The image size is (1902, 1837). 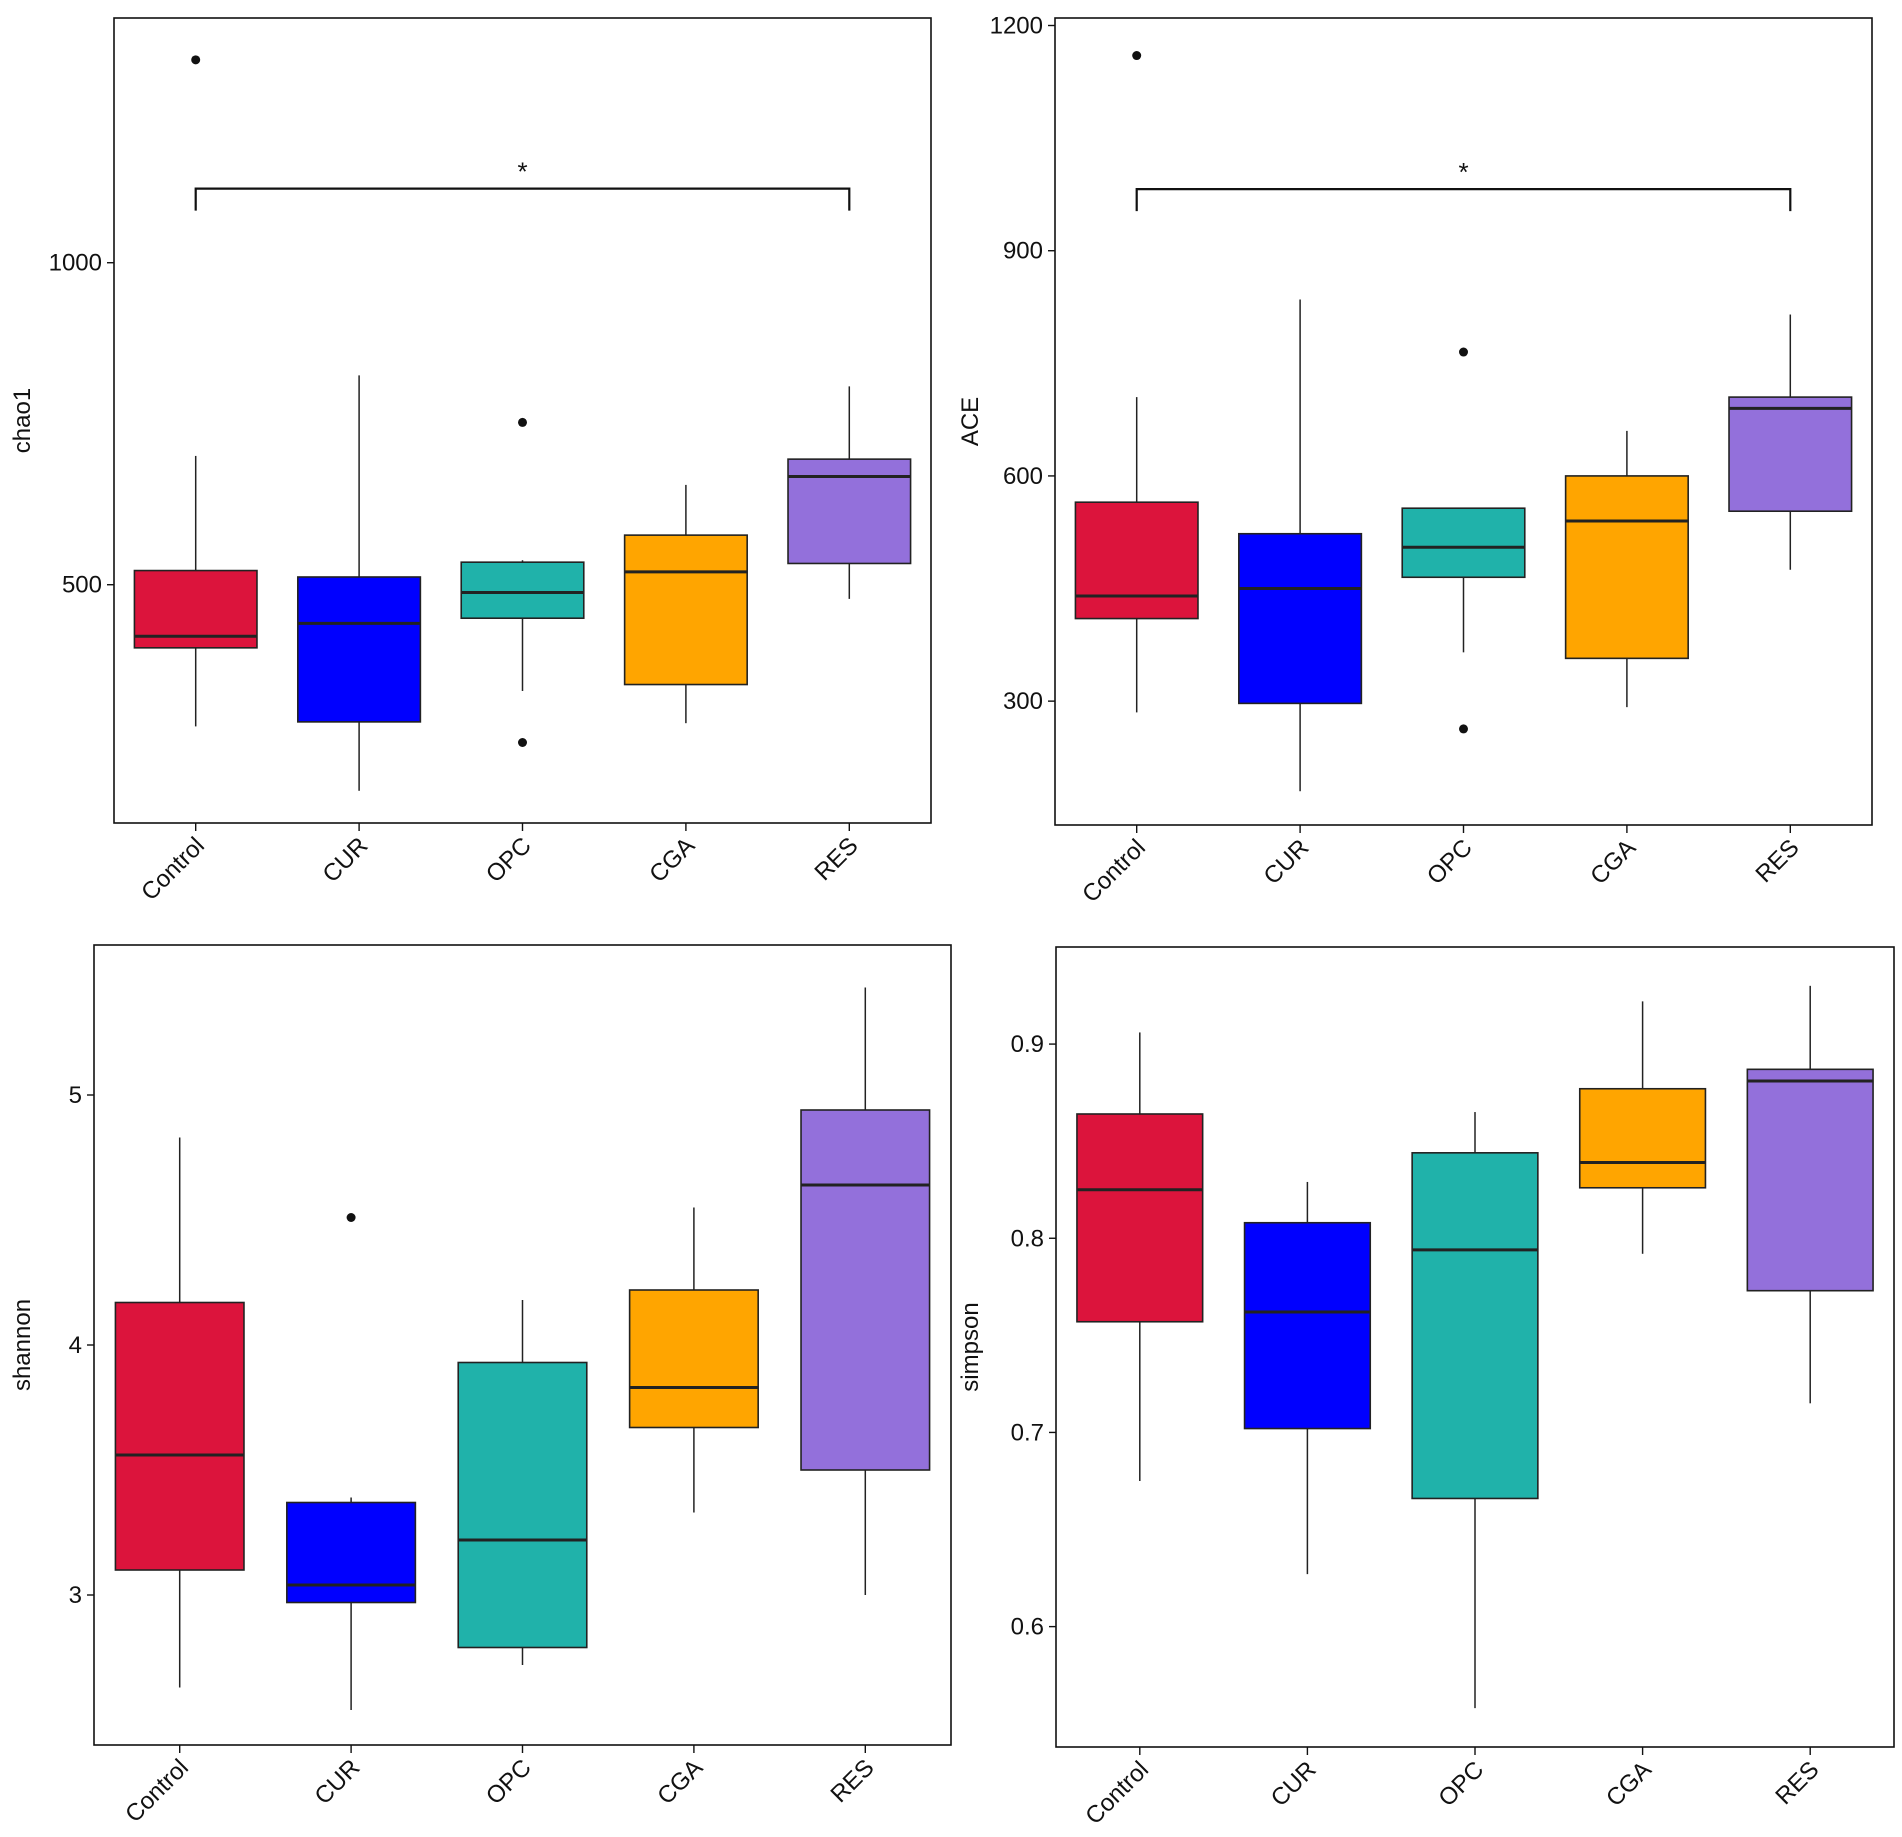 What do you see at coordinates (1023, 701) in the screenshot?
I see `y-tick-label: 300` at bounding box center [1023, 701].